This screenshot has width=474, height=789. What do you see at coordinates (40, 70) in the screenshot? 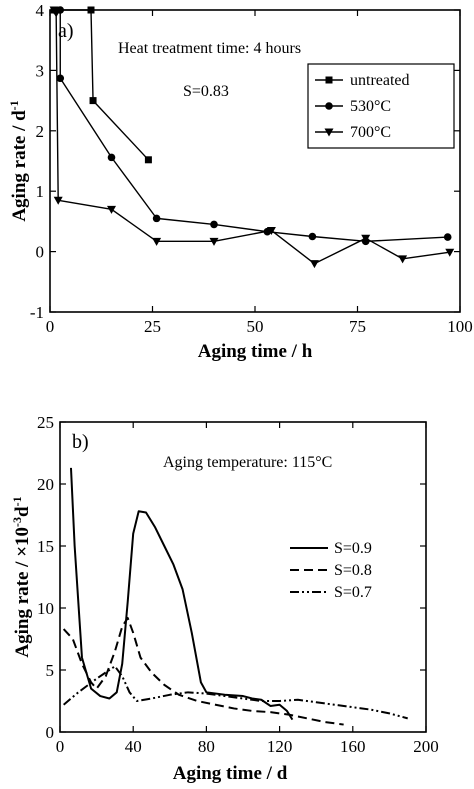
I see `chart-a-y-tick-label: 3` at bounding box center [40, 70].